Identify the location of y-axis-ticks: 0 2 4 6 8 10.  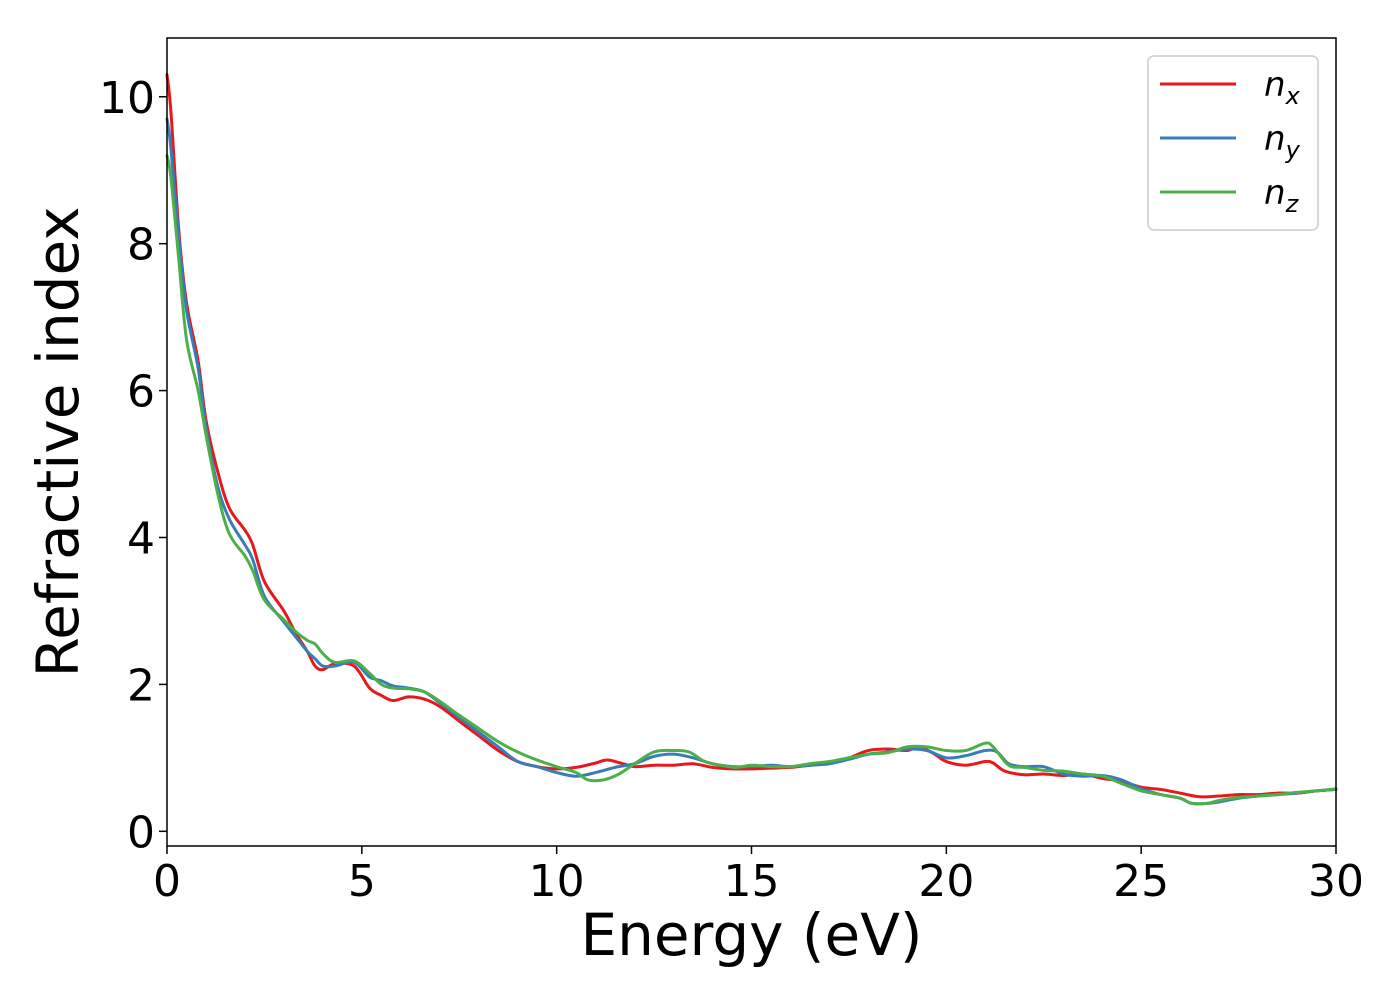
(133, 465).